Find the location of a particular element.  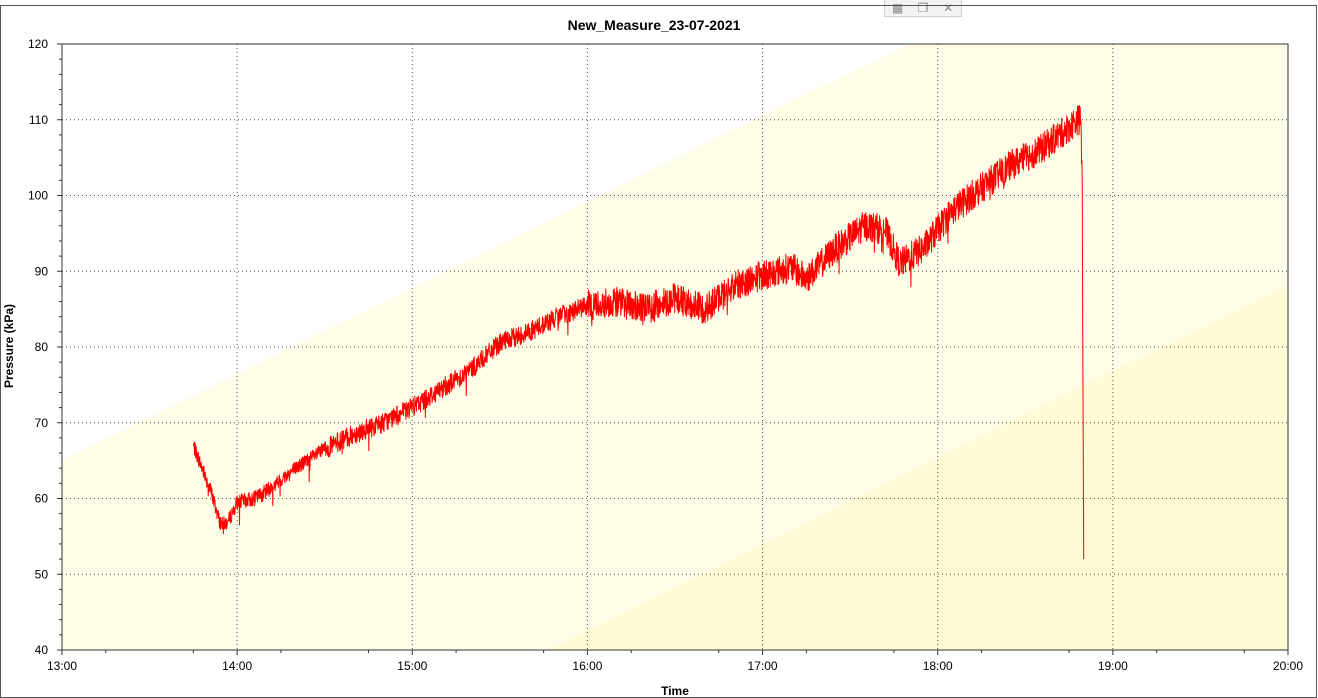

y-tick-label: 70 is located at coordinates (42, 423).